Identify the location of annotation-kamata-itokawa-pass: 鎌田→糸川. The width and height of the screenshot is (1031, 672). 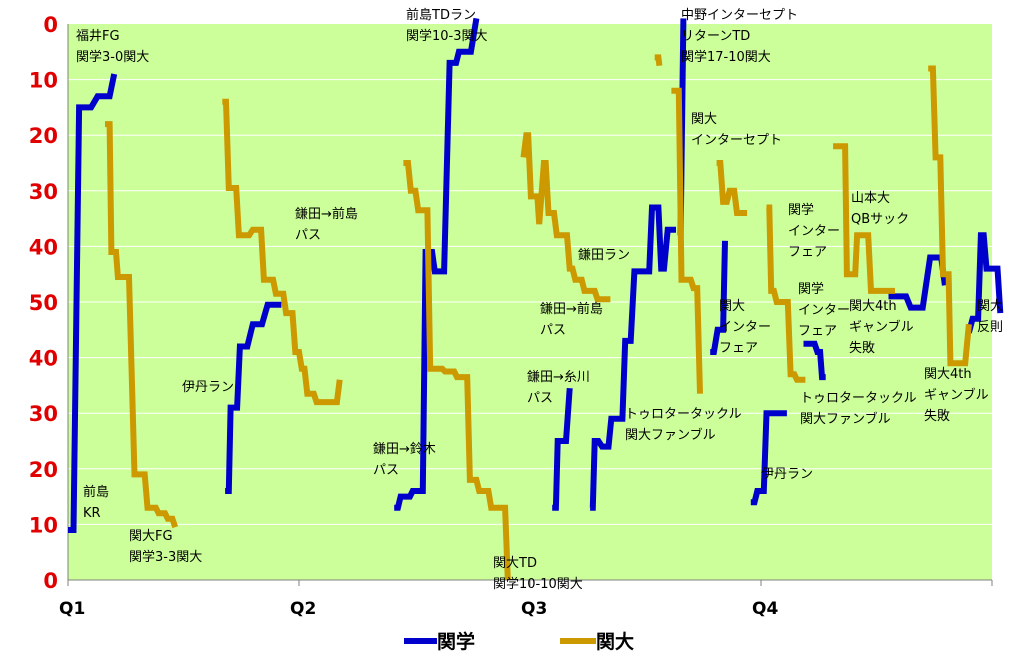
(558, 377).